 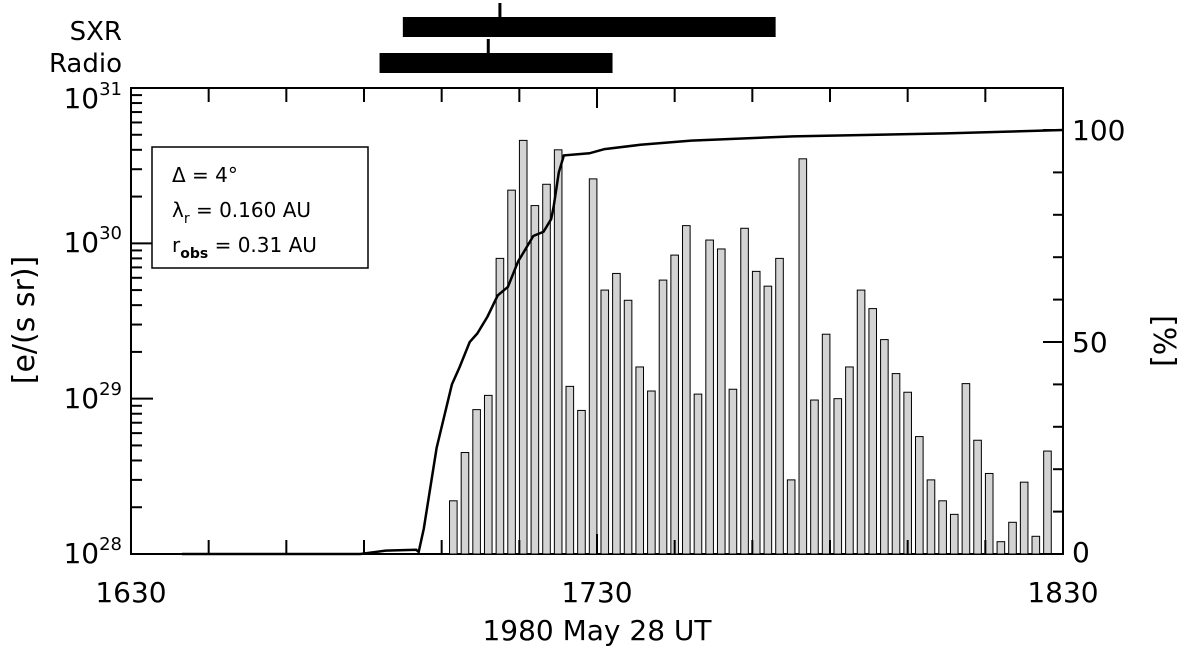 What do you see at coordinates (1162, 341) in the screenshot?
I see `y-right-axis-label: [%]` at bounding box center [1162, 341].